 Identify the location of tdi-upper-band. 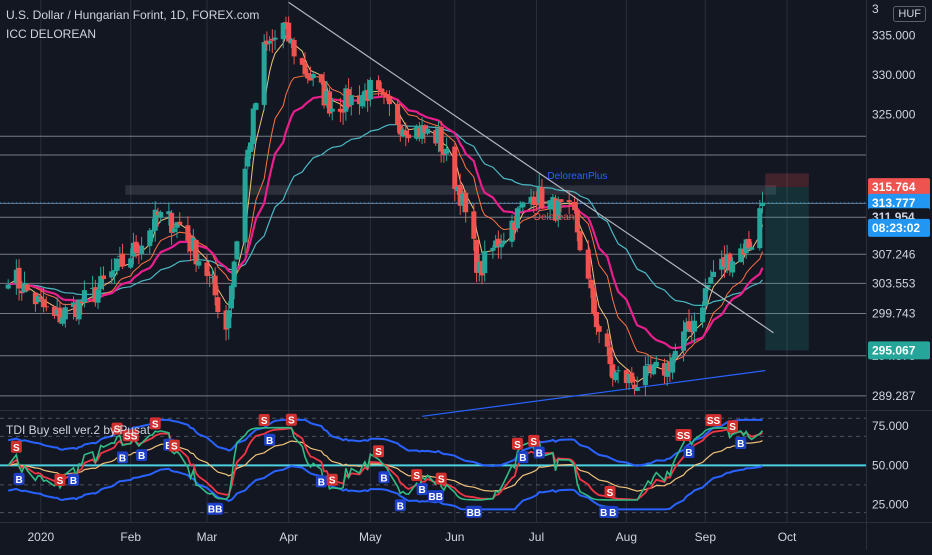
(385, 443).